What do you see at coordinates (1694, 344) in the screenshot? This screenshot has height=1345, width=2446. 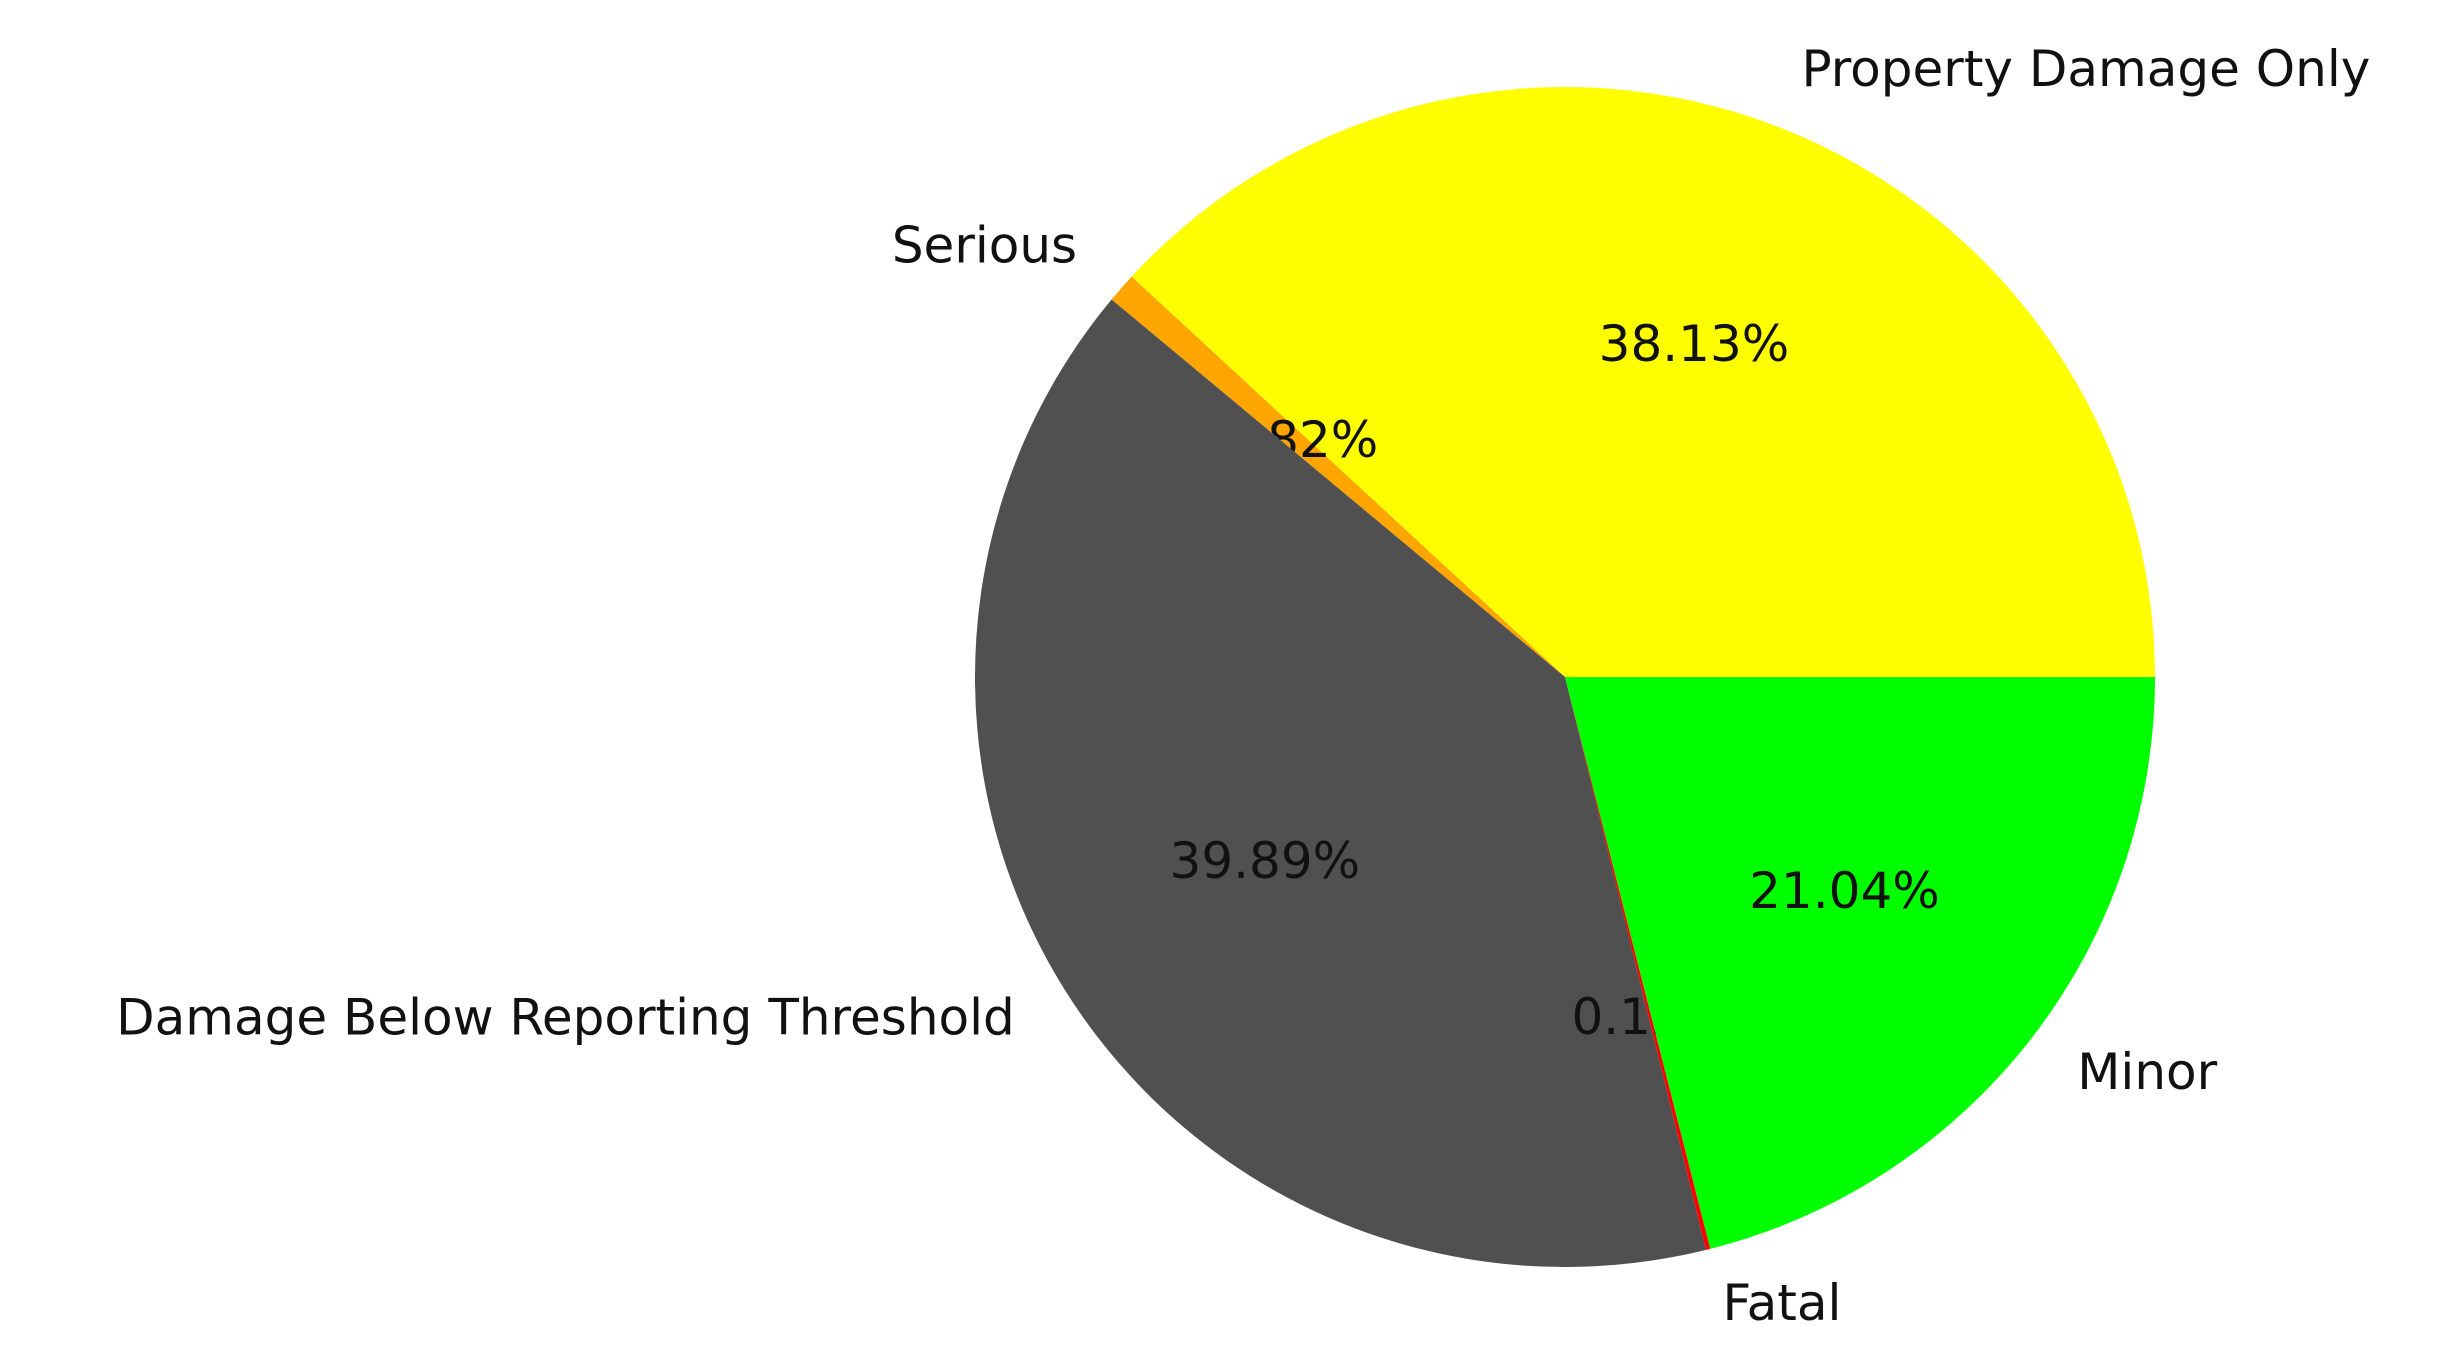 I see `percent-label: 38.13%` at bounding box center [1694, 344].